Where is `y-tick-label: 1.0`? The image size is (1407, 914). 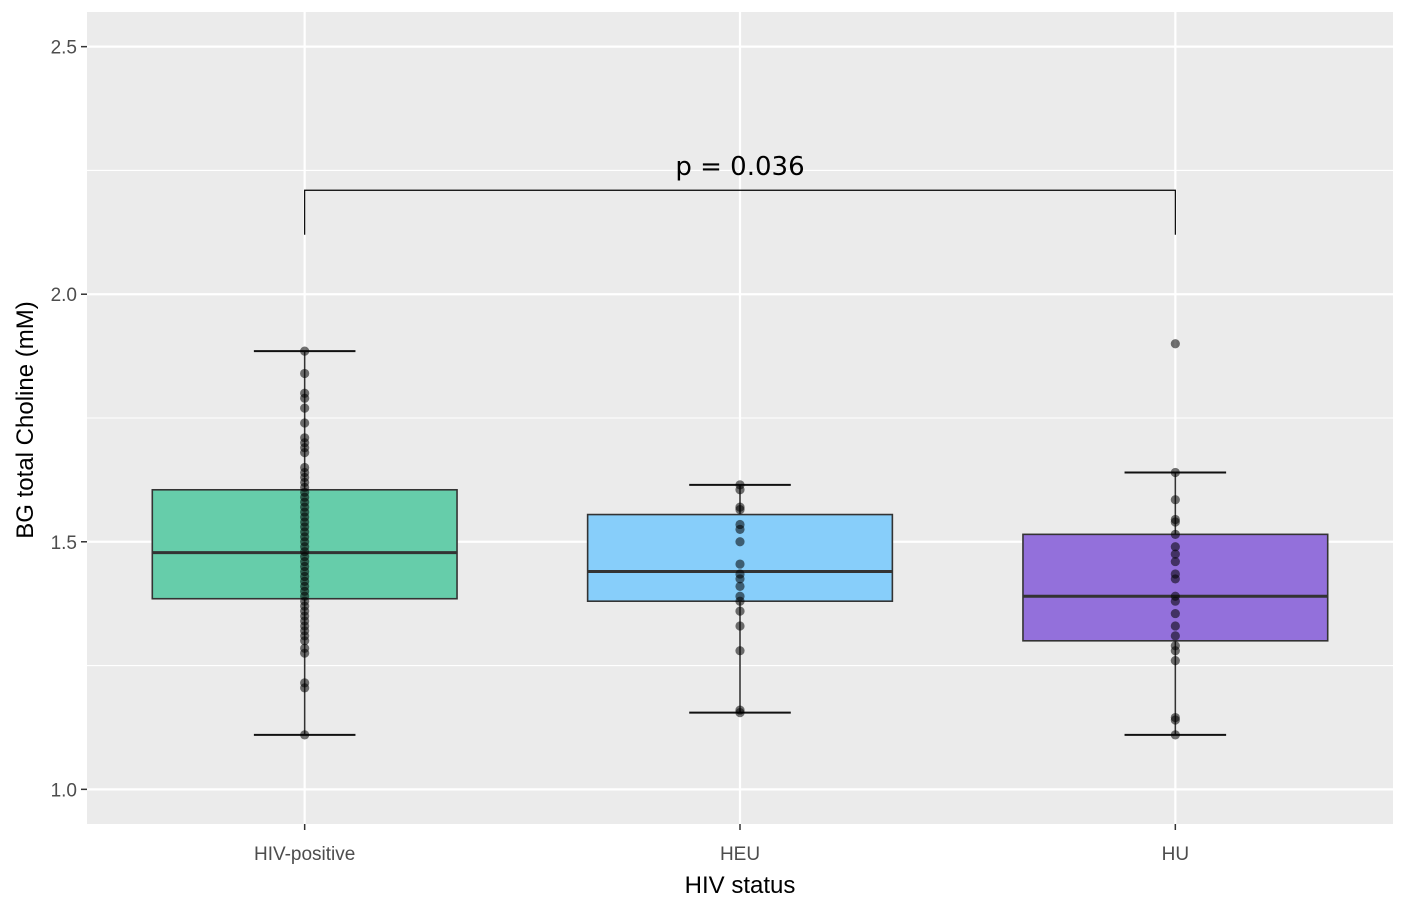 y-tick-label: 1.0 is located at coordinates (64, 790).